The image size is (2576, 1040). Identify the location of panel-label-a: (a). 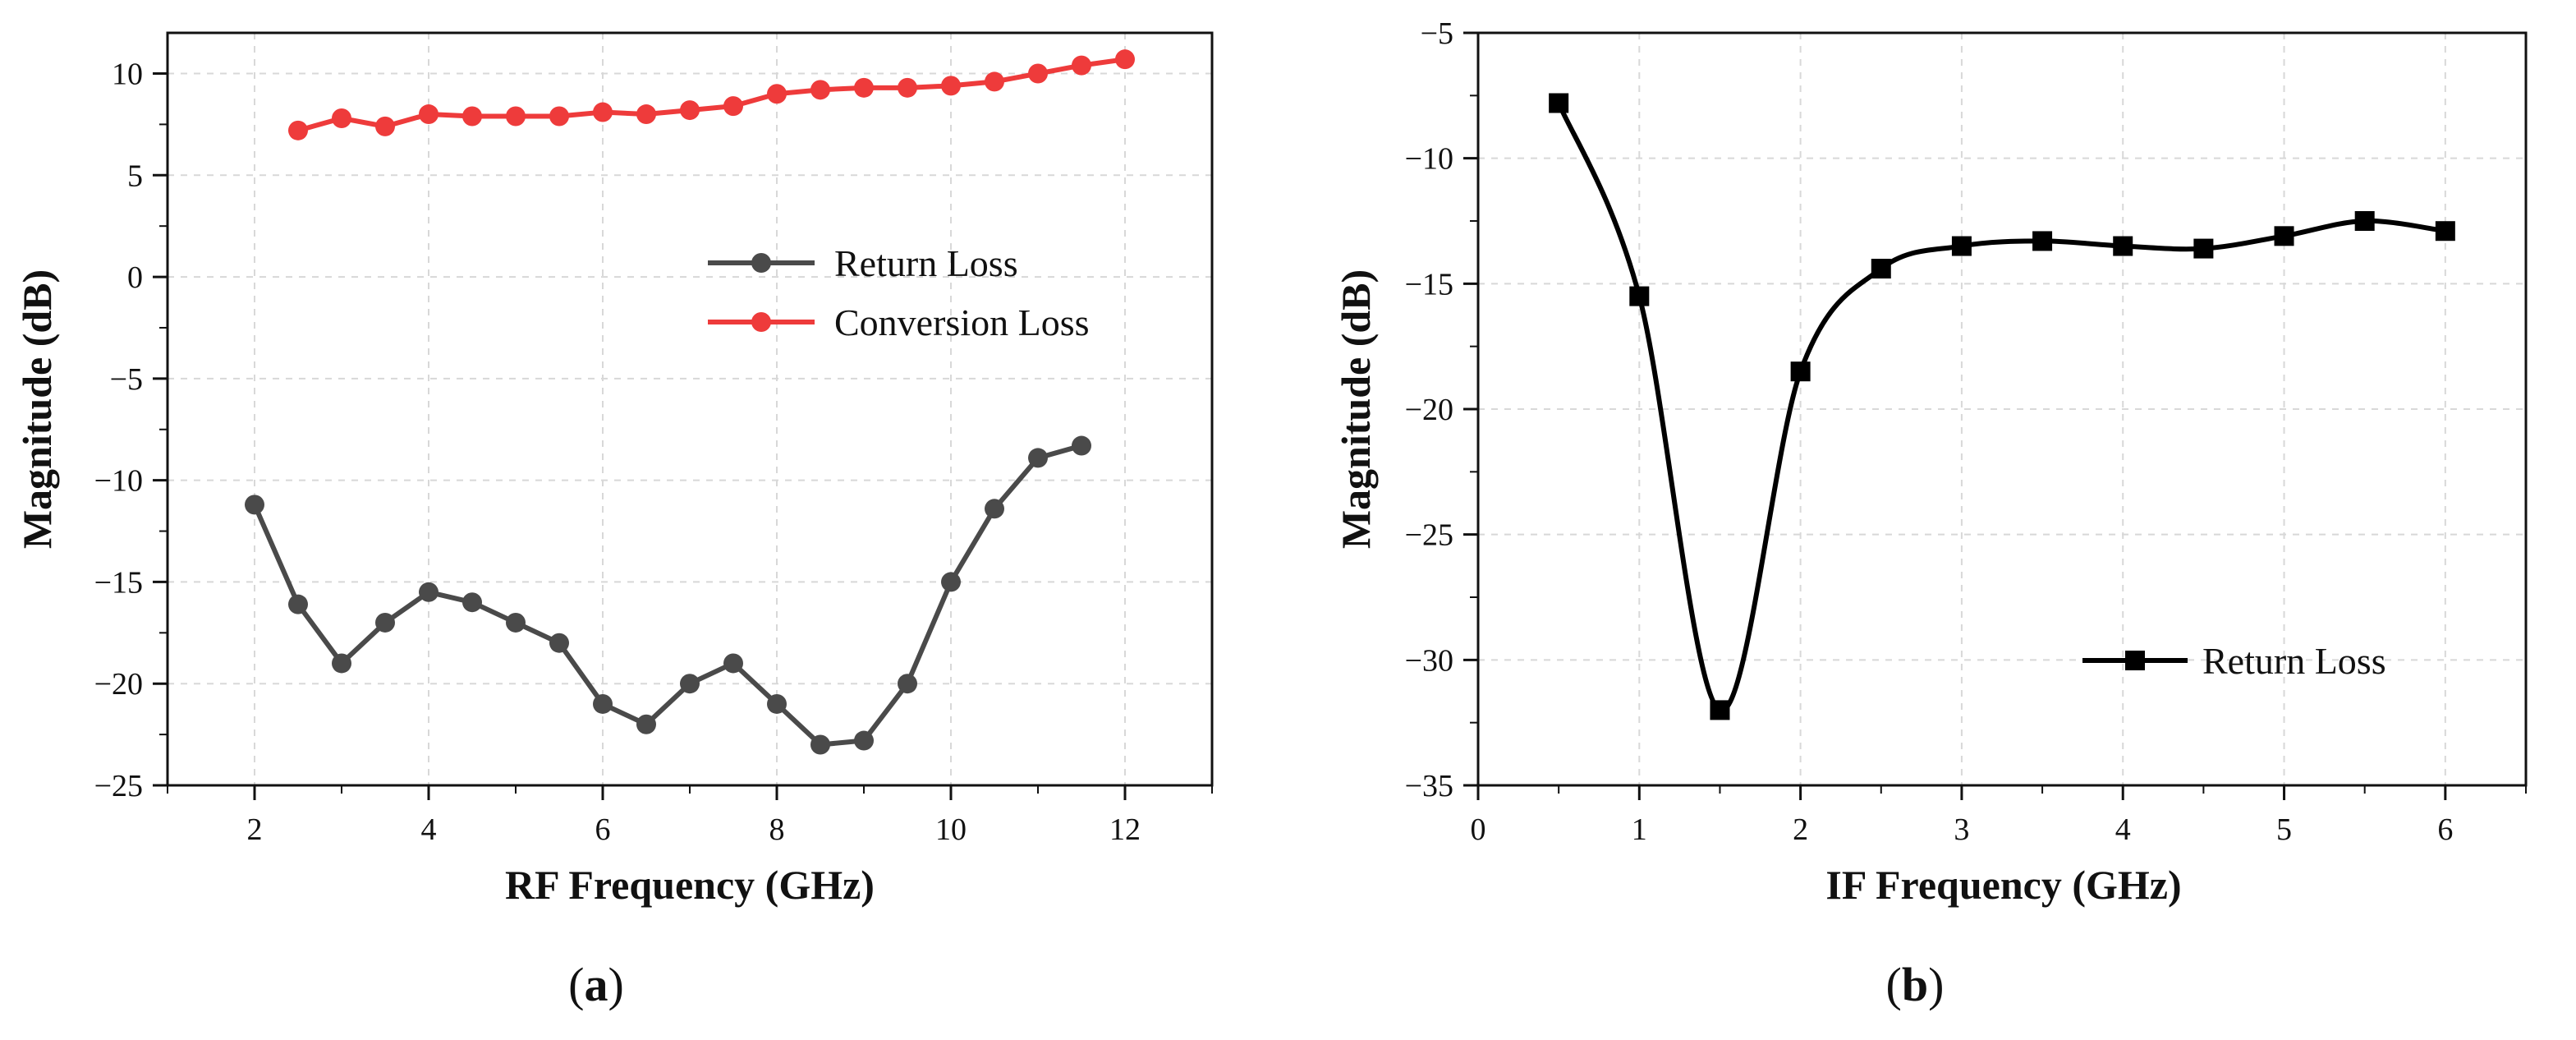
(596, 984).